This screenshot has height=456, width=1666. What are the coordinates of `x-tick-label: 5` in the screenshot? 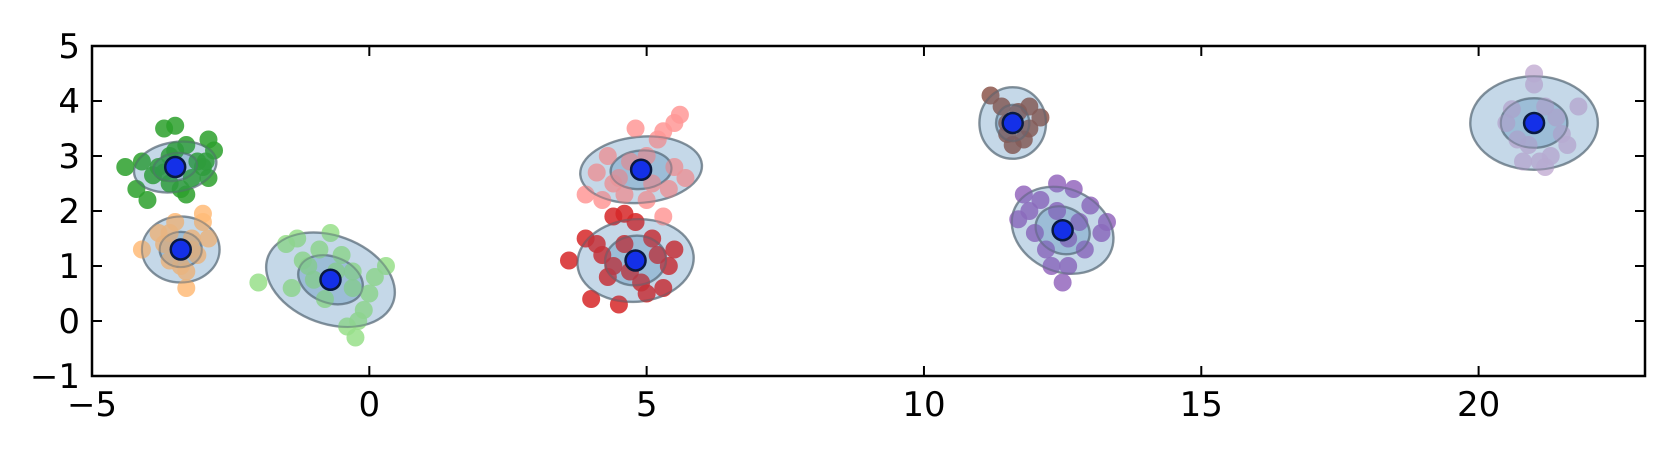 It's located at (647, 405).